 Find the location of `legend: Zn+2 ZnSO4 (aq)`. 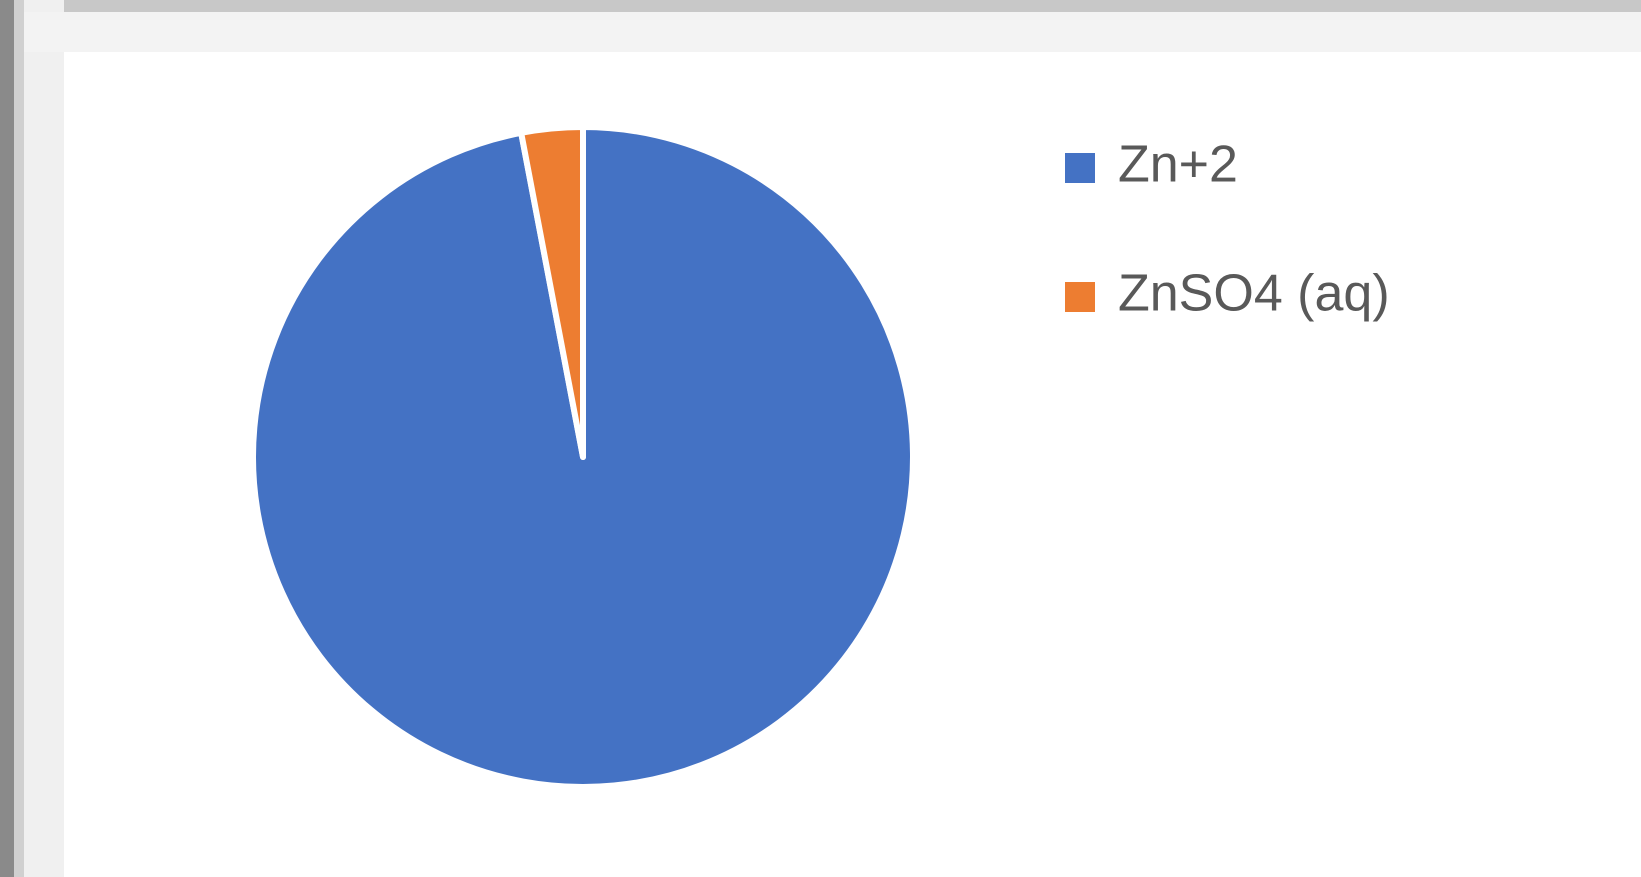

legend: Zn+2 ZnSO4 (aq) is located at coordinates (1227, 229).